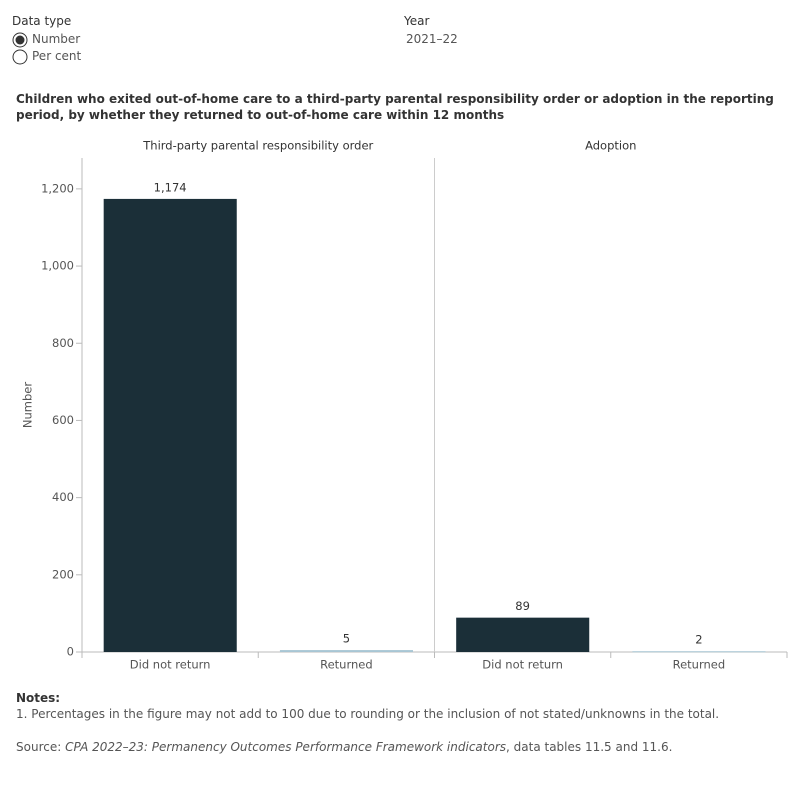 The width and height of the screenshot is (800, 800). Describe the element at coordinates (432, 39) in the screenshot. I see `year-value: 2021–22` at that location.